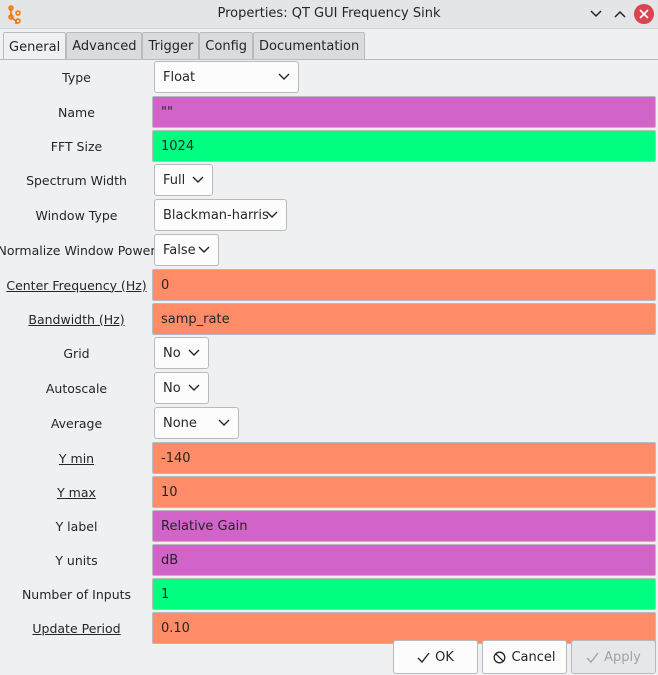  What do you see at coordinates (35, 46) in the screenshot?
I see `tab-general: General` at bounding box center [35, 46].